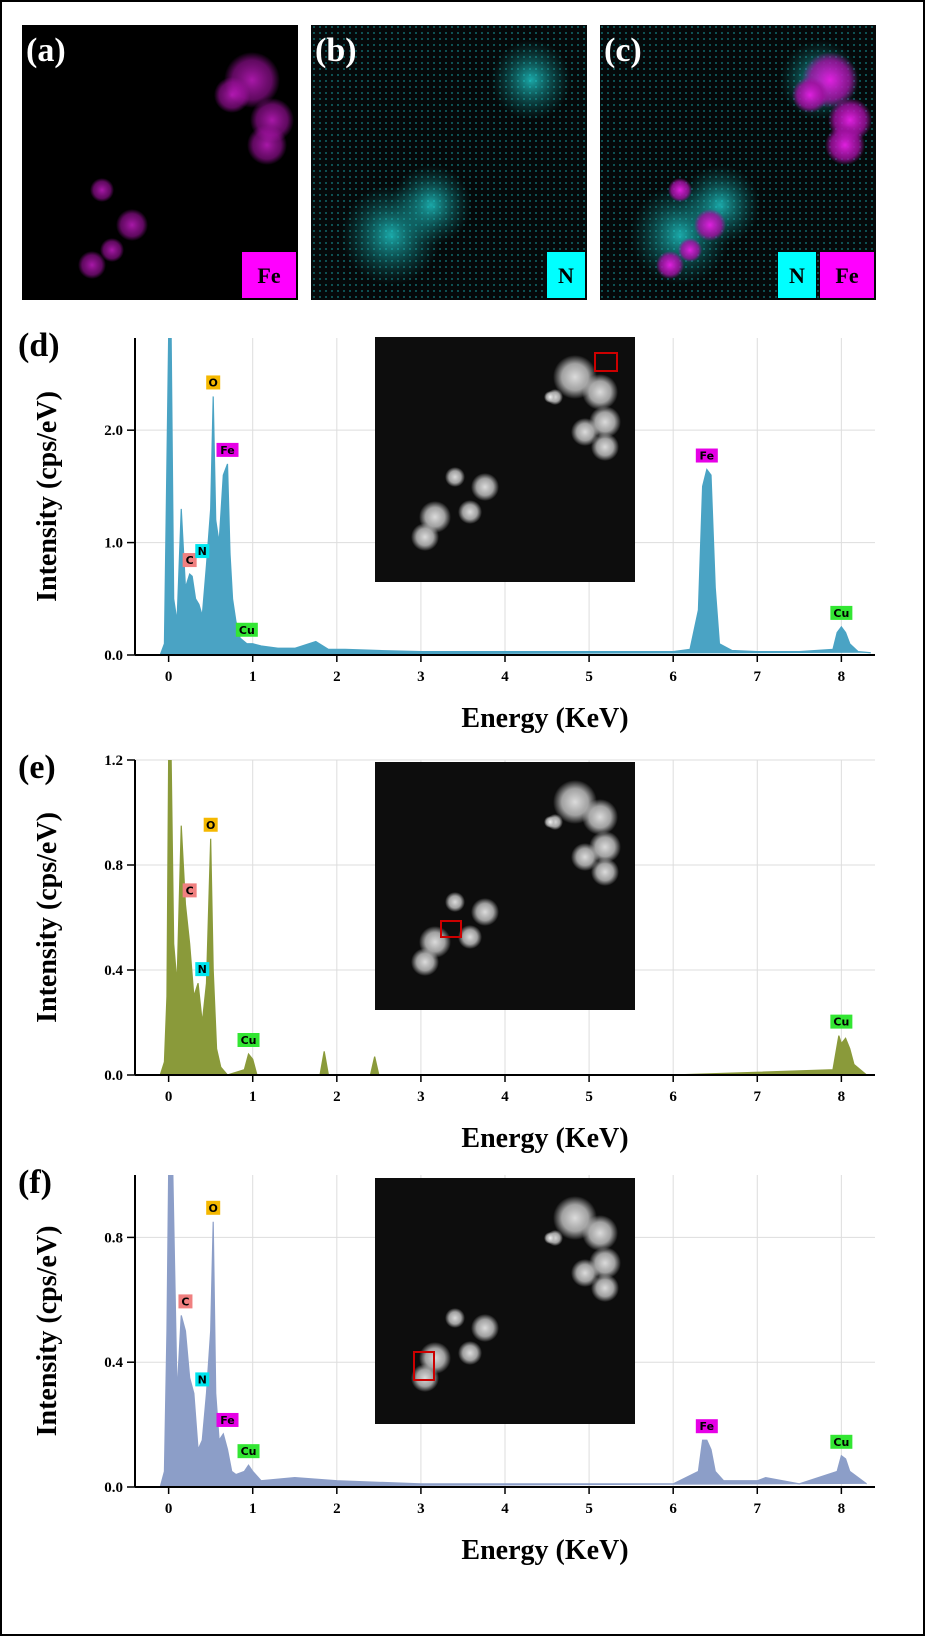 Image resolution: width=925 pixels, height=1636 pixels. I want to click on x-tick-label: 4, so click(505, 1097).